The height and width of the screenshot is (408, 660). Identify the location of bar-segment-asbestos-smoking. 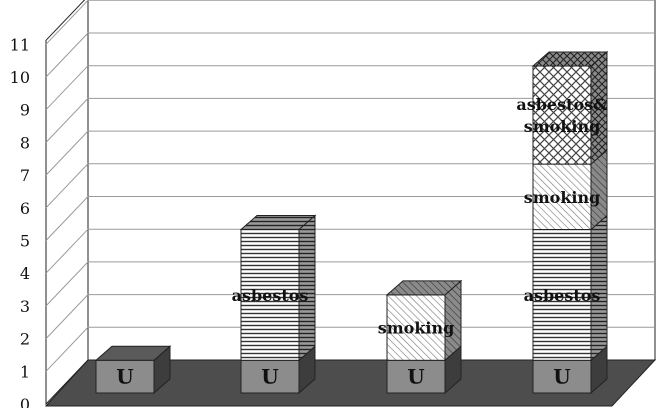
(562, 115).